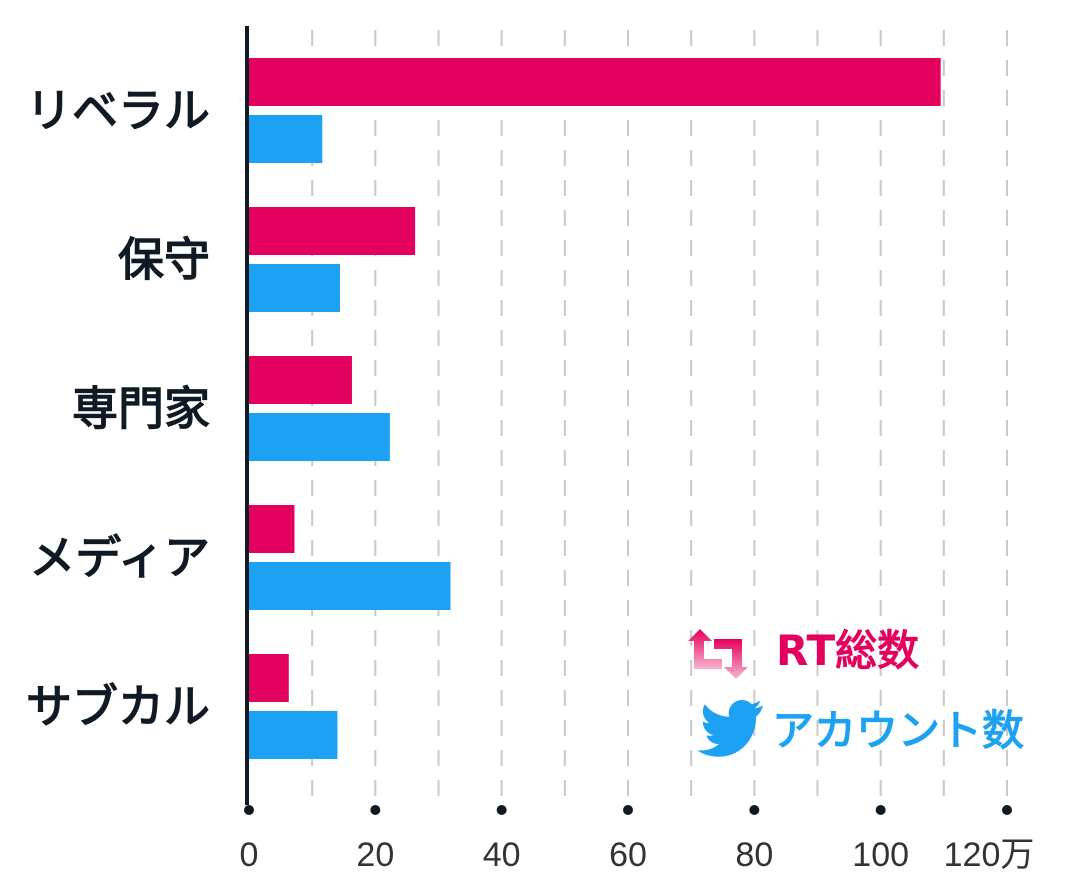 The width and height of the screenshot is (1080, 884). I want to click on tick-label: 120万, so click(989, 855).